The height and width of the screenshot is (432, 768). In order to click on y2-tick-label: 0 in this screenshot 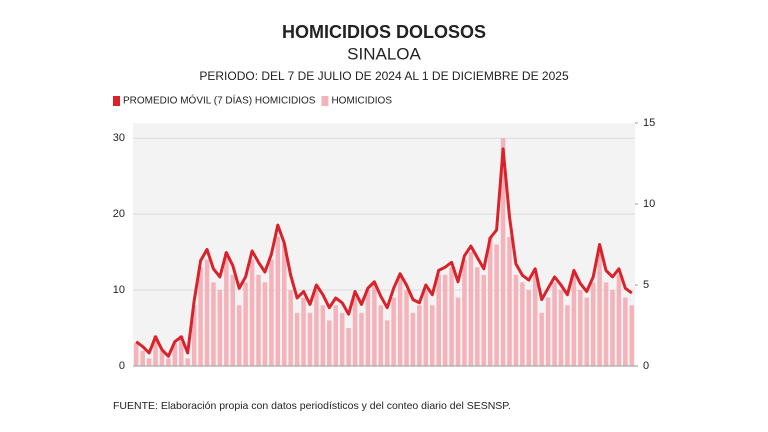, I will do `click(646, 366)`.